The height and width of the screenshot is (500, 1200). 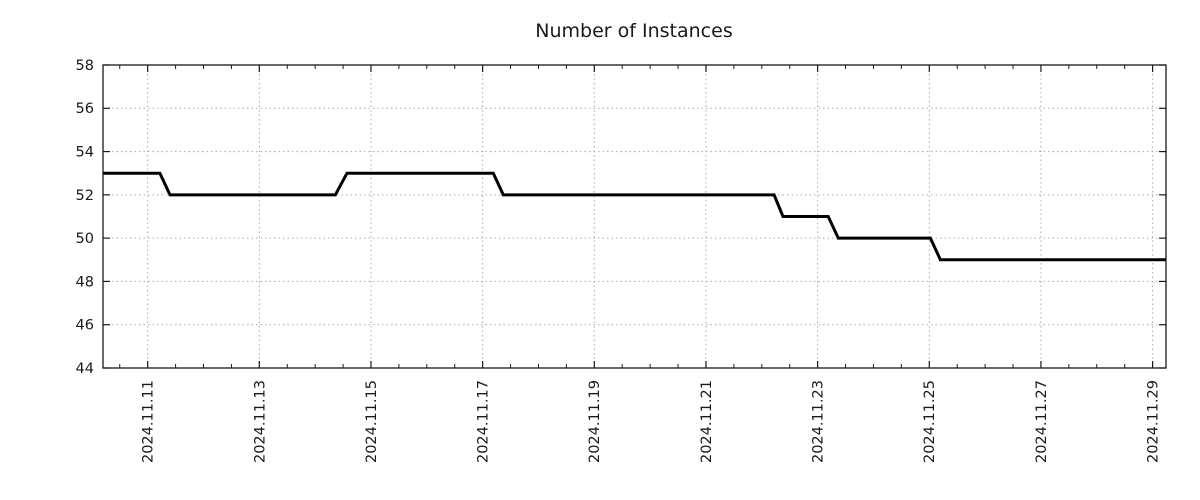 I want to click on x-tick-label: 2024.11.21, so click(x=707, y=421).